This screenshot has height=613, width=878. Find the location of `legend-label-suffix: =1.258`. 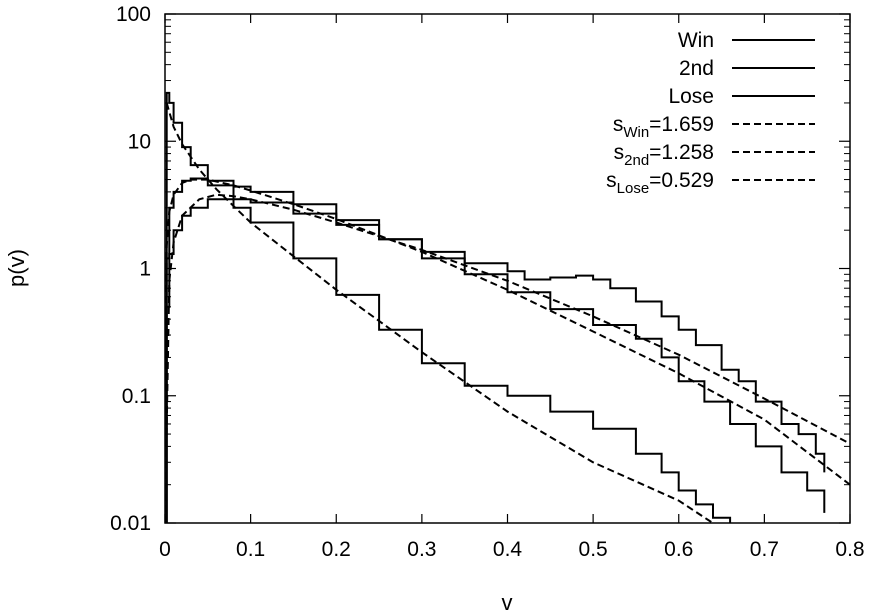

legend-label-suffix: =1.258 is located at coordinates (681, 152).